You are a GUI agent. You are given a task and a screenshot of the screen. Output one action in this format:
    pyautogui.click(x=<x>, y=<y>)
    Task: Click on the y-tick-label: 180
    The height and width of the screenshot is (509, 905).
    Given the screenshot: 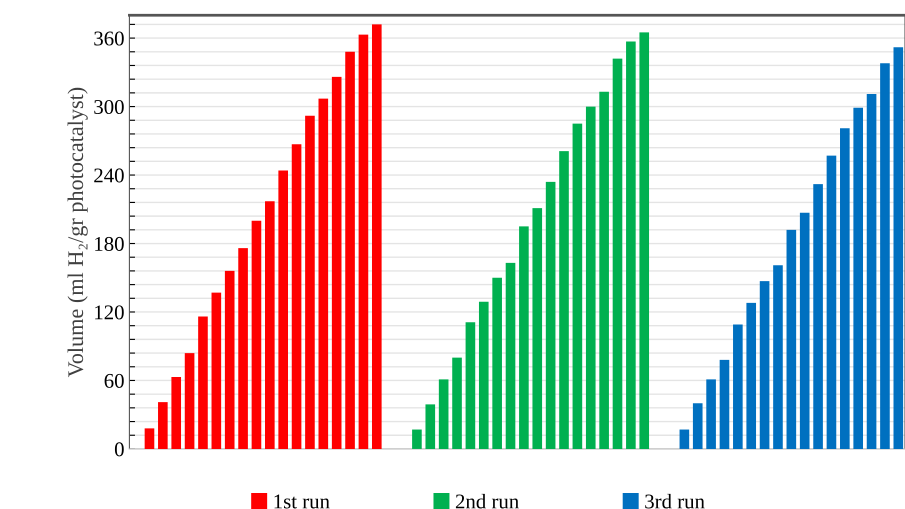 What is the action you would take?
    pyautogui.click(x=109, y=243)
    